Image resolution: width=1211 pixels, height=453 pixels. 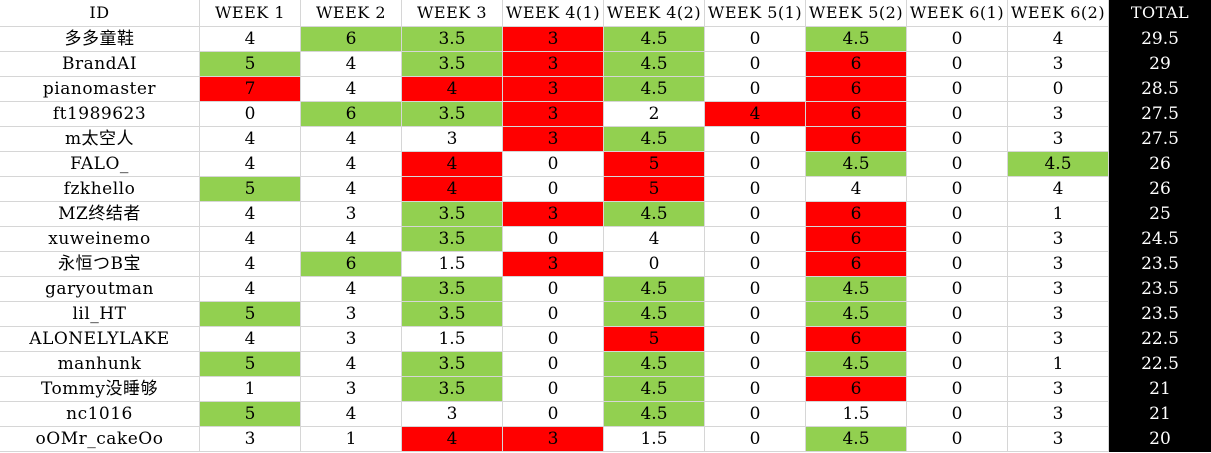 What do you see at coordinates (1160, 114) in the screenshot?
I see `total-cell: 27.5` at bounding box center [1160, 114].